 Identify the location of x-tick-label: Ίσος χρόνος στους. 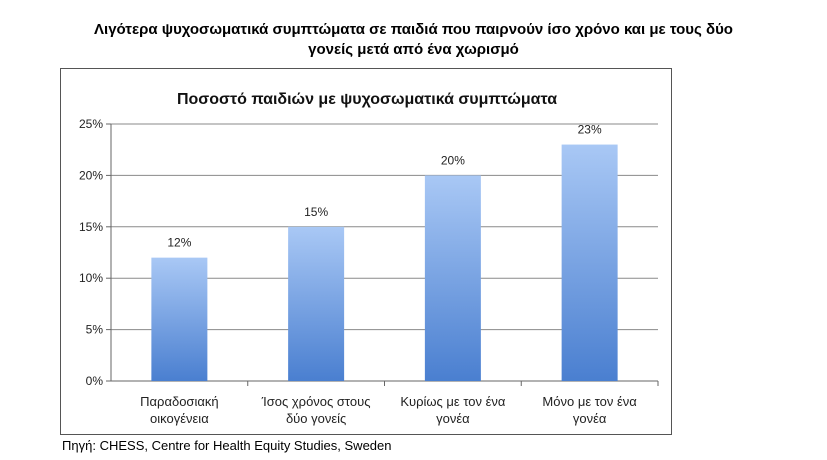
(316, 401).